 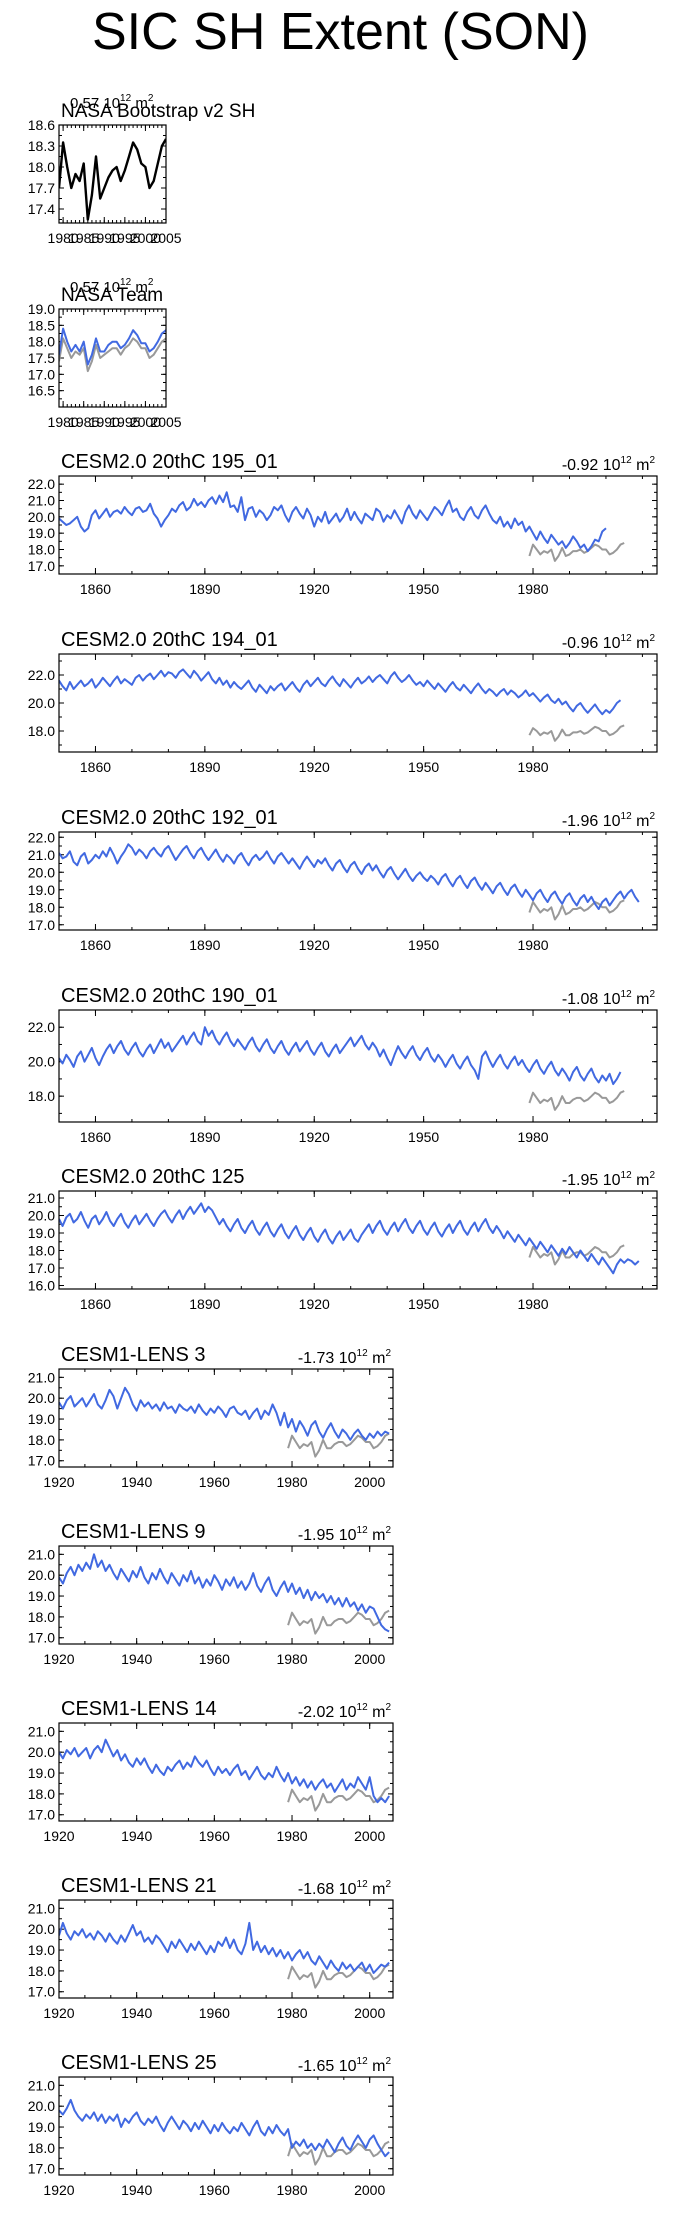 I want to click on y-tick-label: 16.0, so click(x=41, y=1286).